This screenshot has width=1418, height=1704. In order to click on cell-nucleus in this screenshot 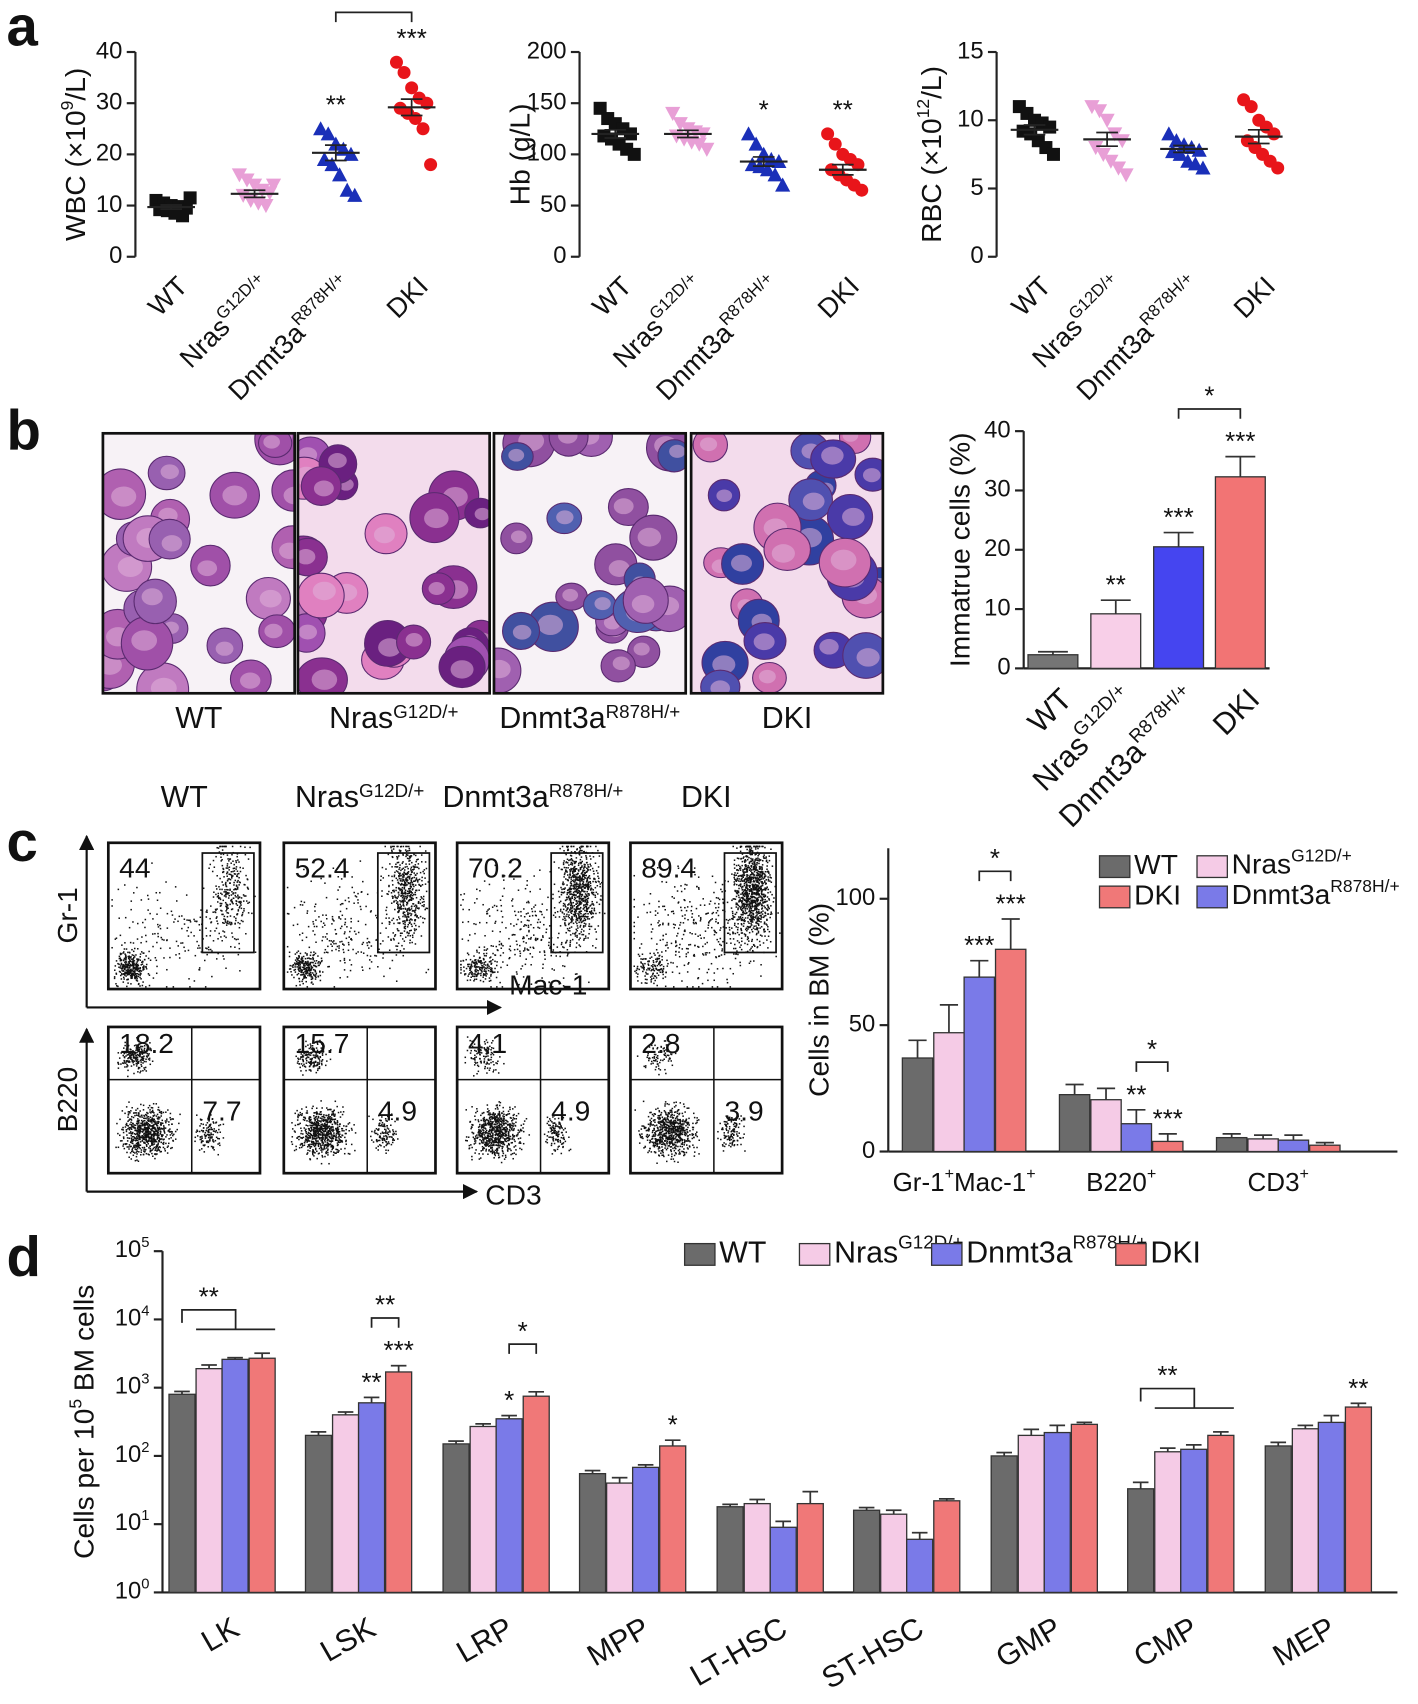, I will do `click(207, 568)`.